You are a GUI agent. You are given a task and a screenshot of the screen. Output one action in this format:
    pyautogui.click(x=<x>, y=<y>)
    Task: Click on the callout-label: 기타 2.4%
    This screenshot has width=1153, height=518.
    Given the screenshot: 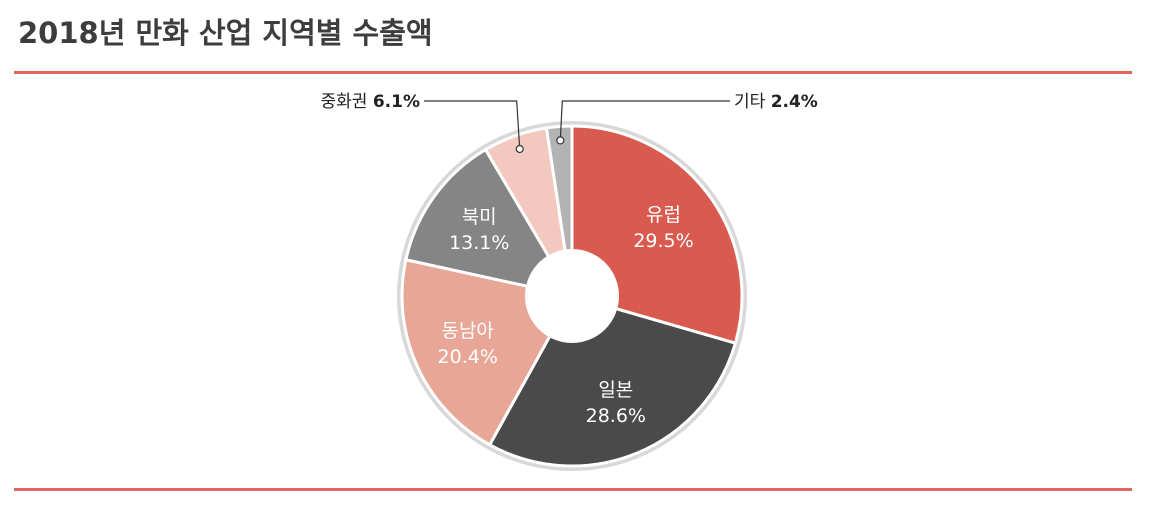 What is the action you would take?
    pyautogui.click(x=776, y=102)
    